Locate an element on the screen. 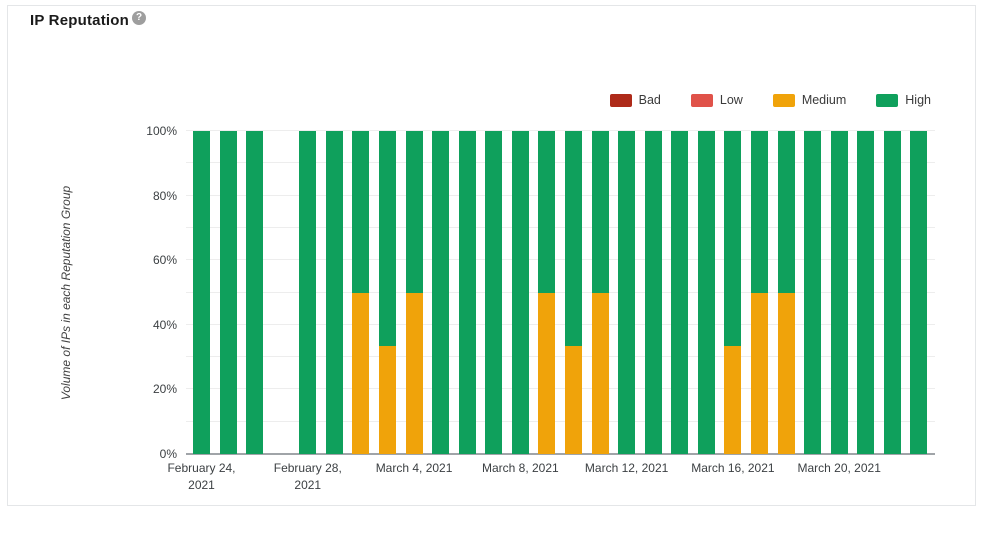  chart-legend: Bad Low Medium High is located at coordinates (770, 100).